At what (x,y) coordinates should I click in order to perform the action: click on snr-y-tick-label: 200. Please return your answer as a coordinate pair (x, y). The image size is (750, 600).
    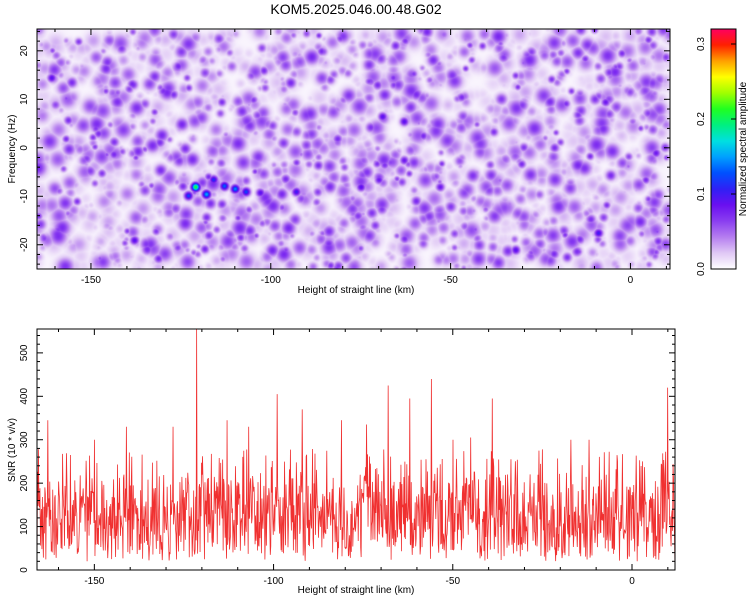
    Looking at the image, I should click on (24, 482).